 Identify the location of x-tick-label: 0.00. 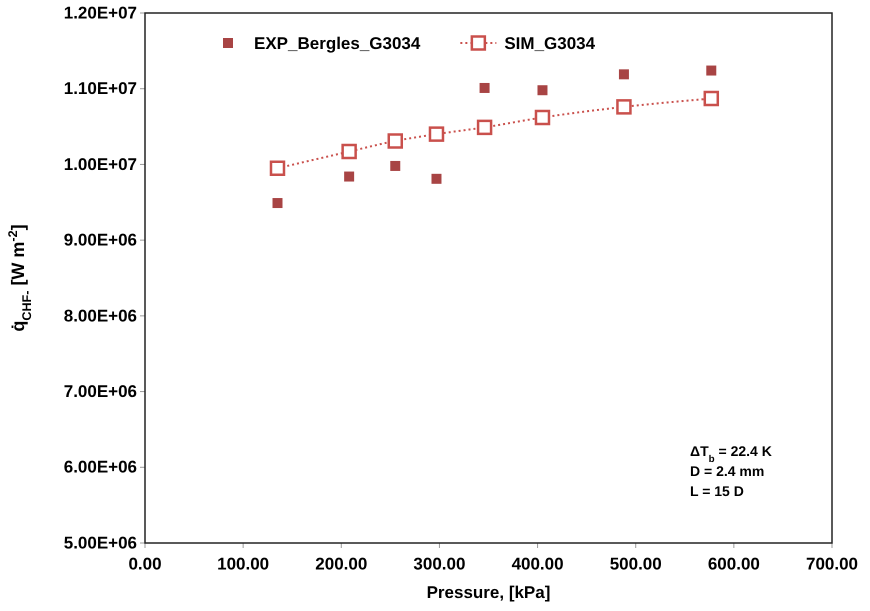
(145, 564).